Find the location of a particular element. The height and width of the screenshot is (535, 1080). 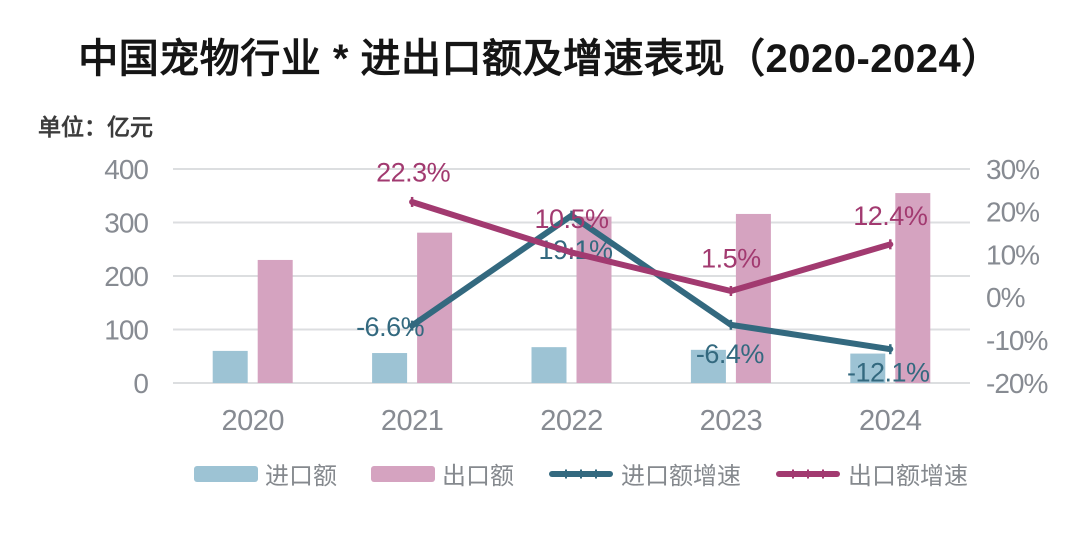

data-point-label: 12.4% is located at coordinates (890, 216).